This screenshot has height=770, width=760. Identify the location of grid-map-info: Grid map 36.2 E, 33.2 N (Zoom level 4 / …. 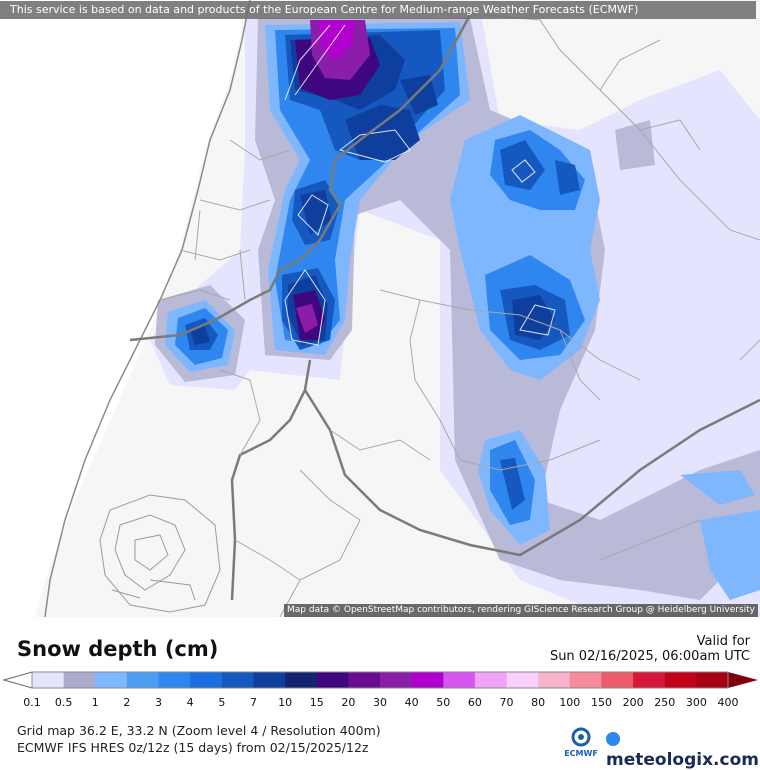
(199, 730).